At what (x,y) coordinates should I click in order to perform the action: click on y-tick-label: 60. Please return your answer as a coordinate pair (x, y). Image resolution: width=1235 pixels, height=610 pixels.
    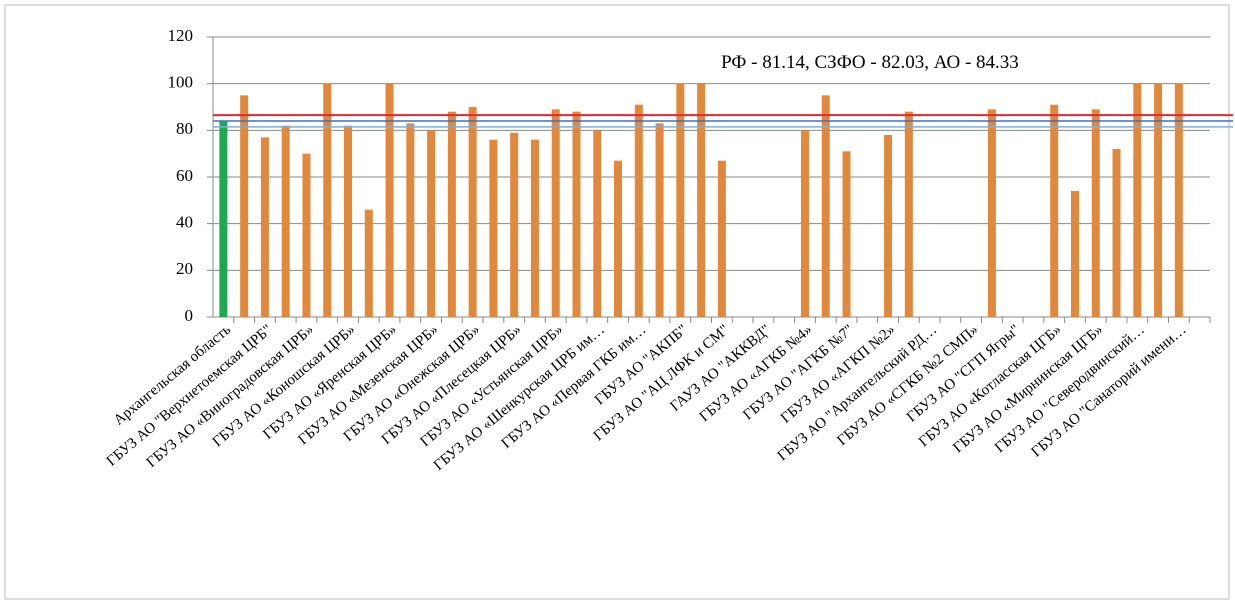
    Looking at the image, I should click on (184, 175).